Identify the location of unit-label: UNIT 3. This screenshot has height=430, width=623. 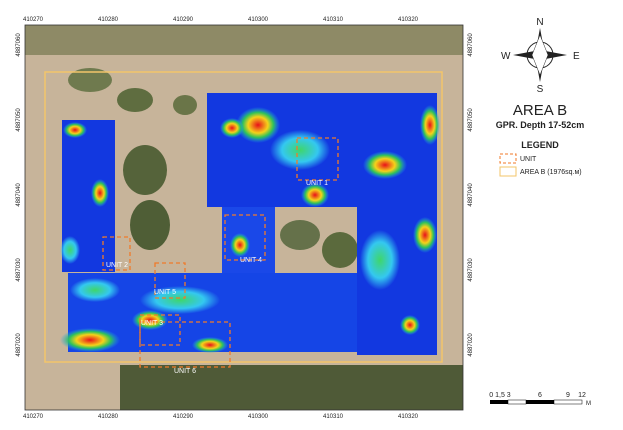
(152, 323).